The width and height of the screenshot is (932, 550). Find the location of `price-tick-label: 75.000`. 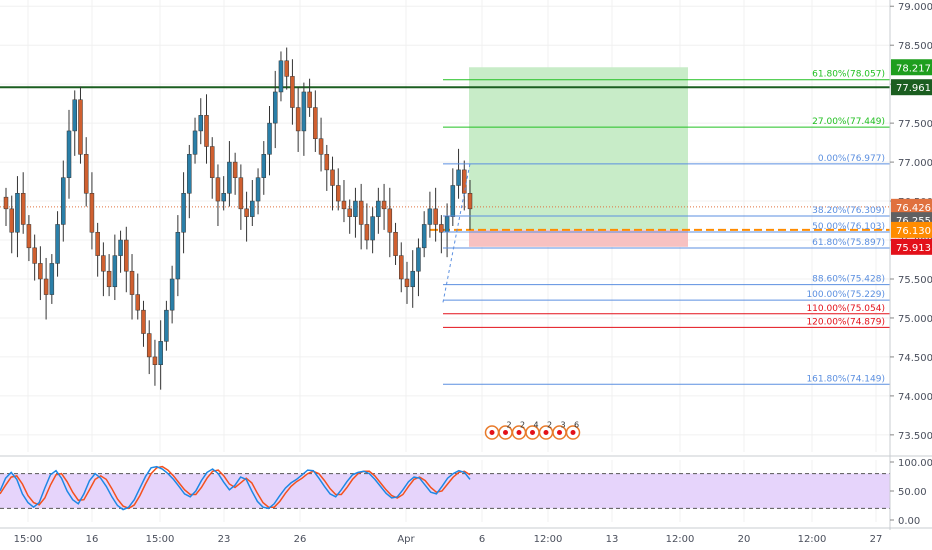

price-tick-label: 75.000 is located at coordinates (915, 319).